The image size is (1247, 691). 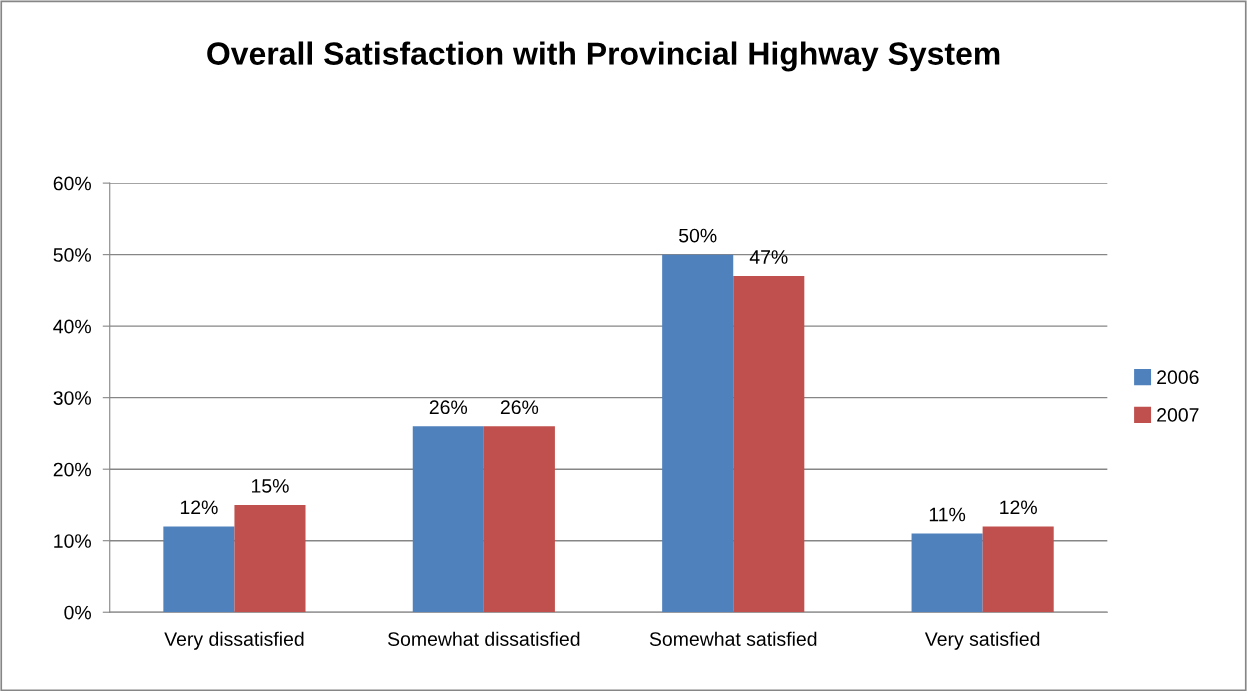 What do you see at coordinates (234, 640) in the screenshot?
I see `x-tick-label: Very dissatisfied` at bounding box center [234, 640].